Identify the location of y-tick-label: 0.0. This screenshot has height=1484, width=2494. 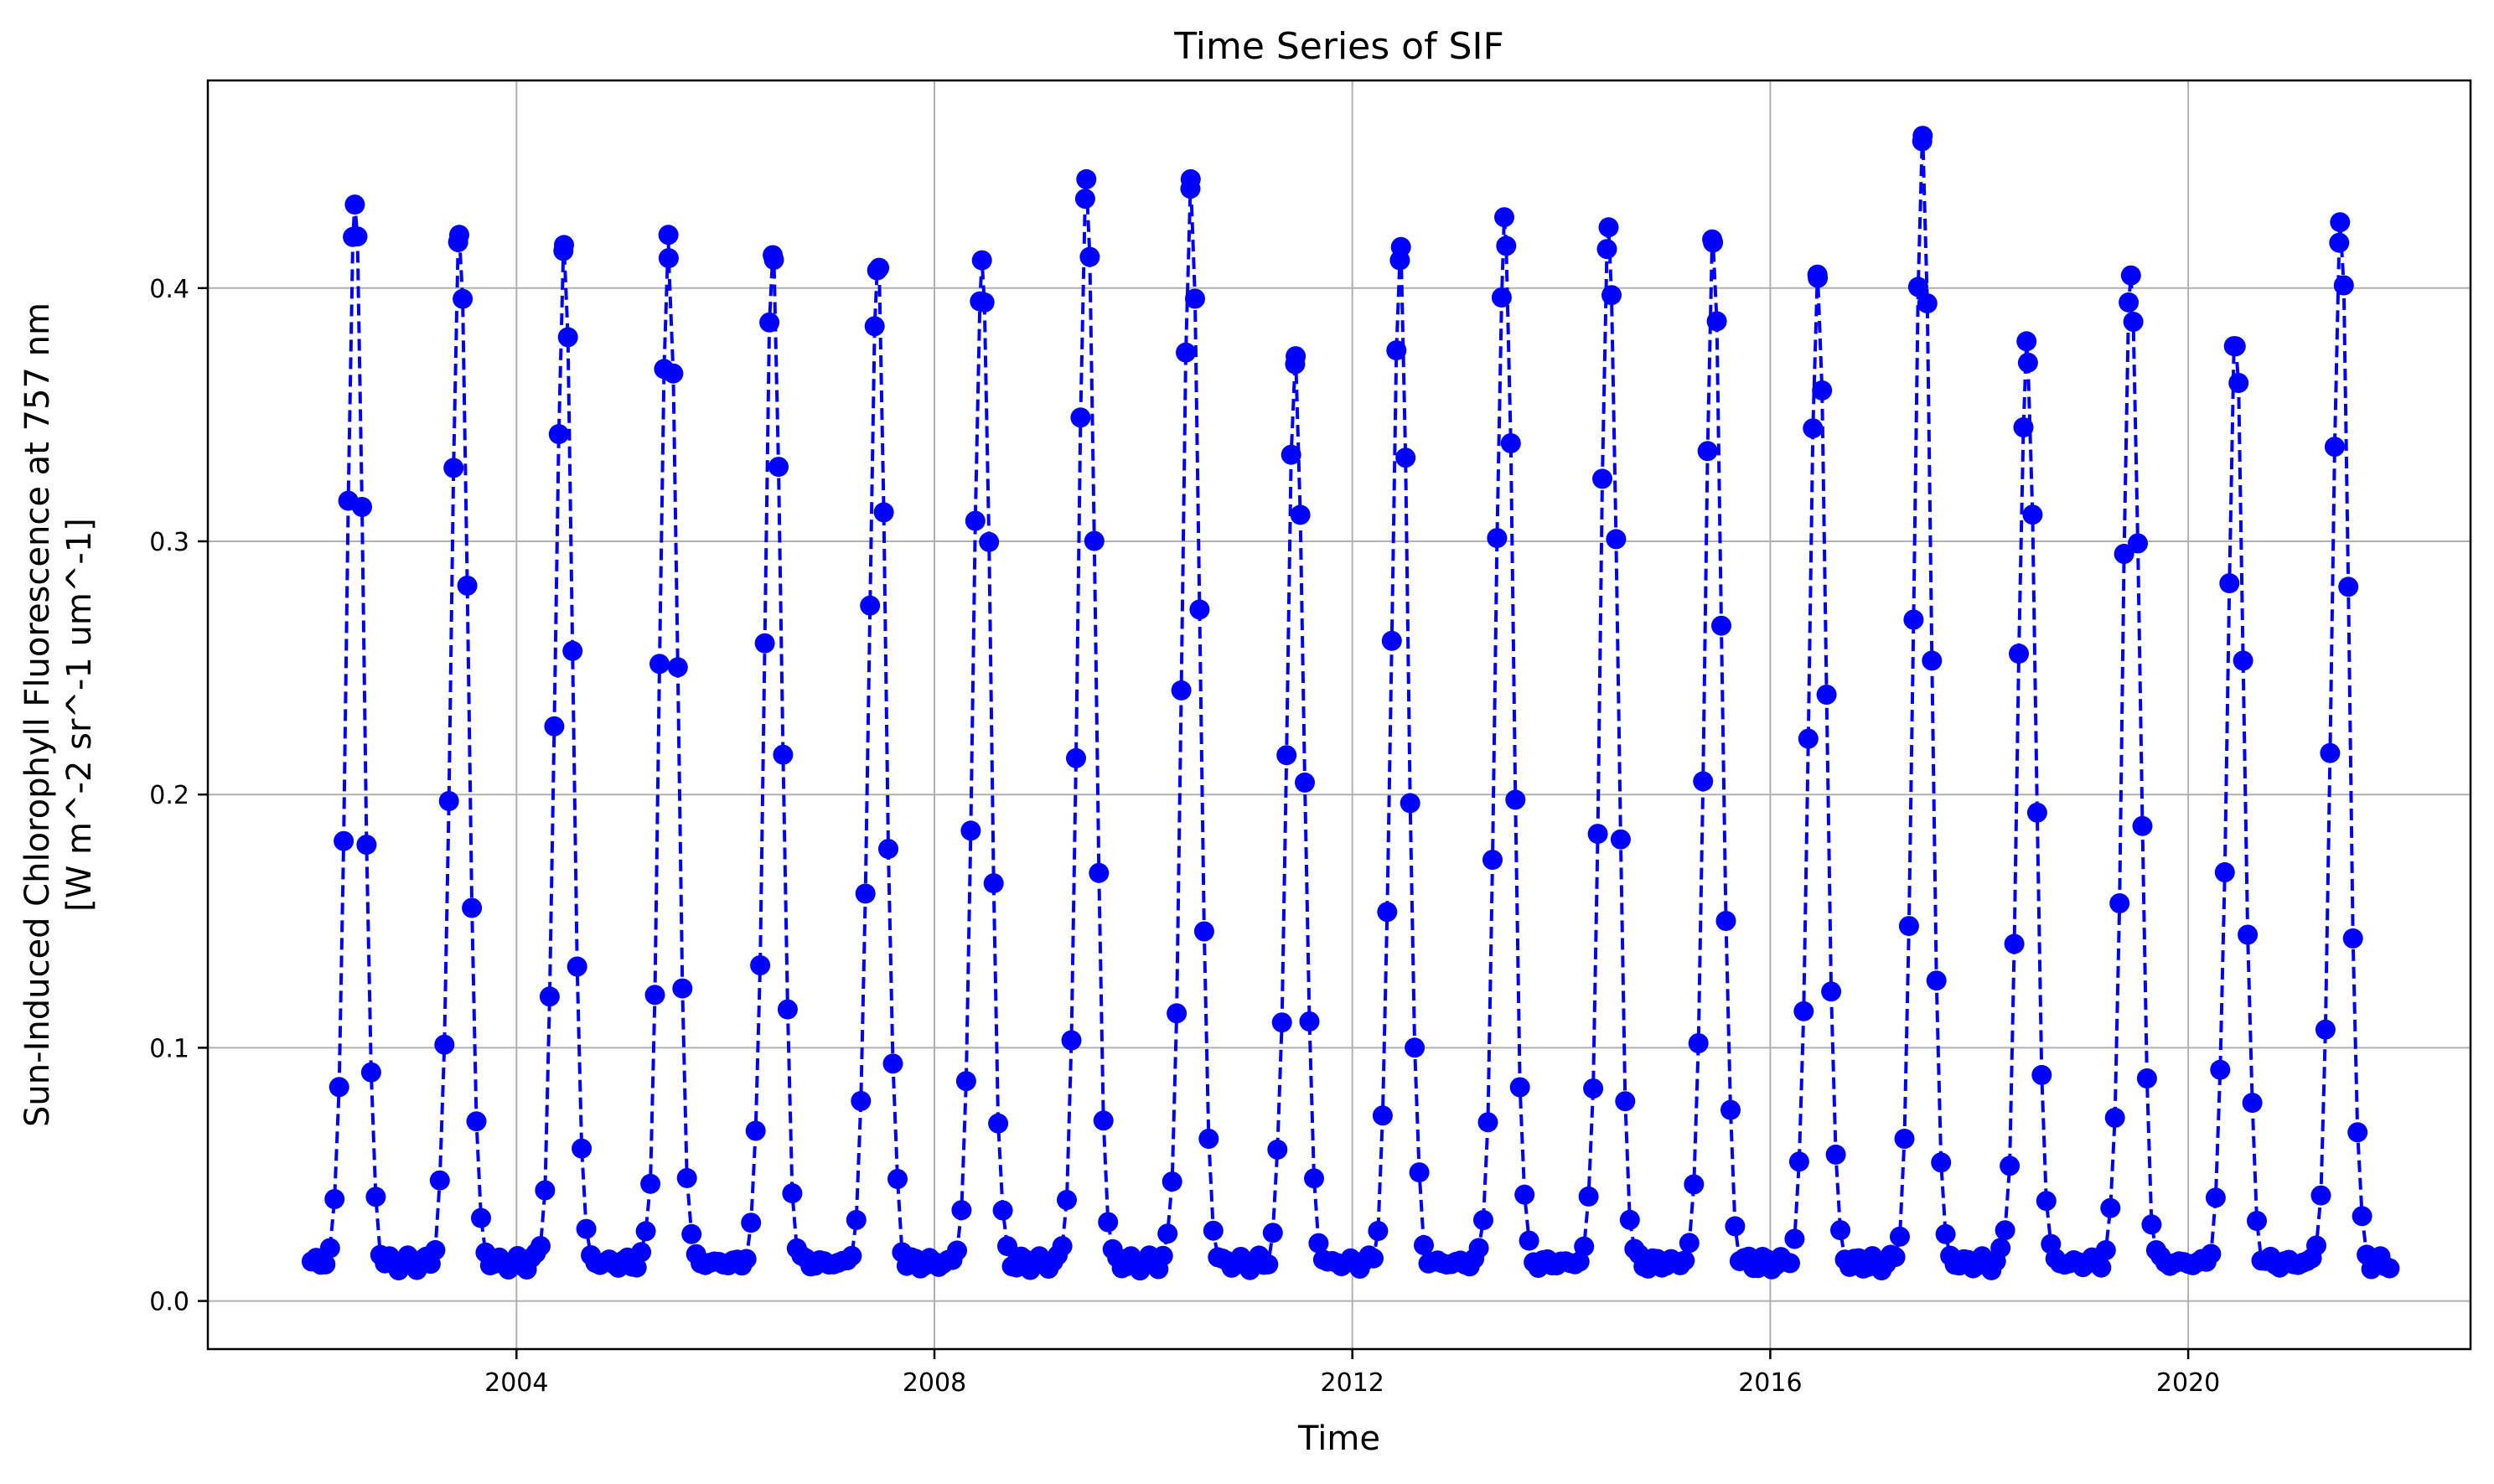
(169, 1302).